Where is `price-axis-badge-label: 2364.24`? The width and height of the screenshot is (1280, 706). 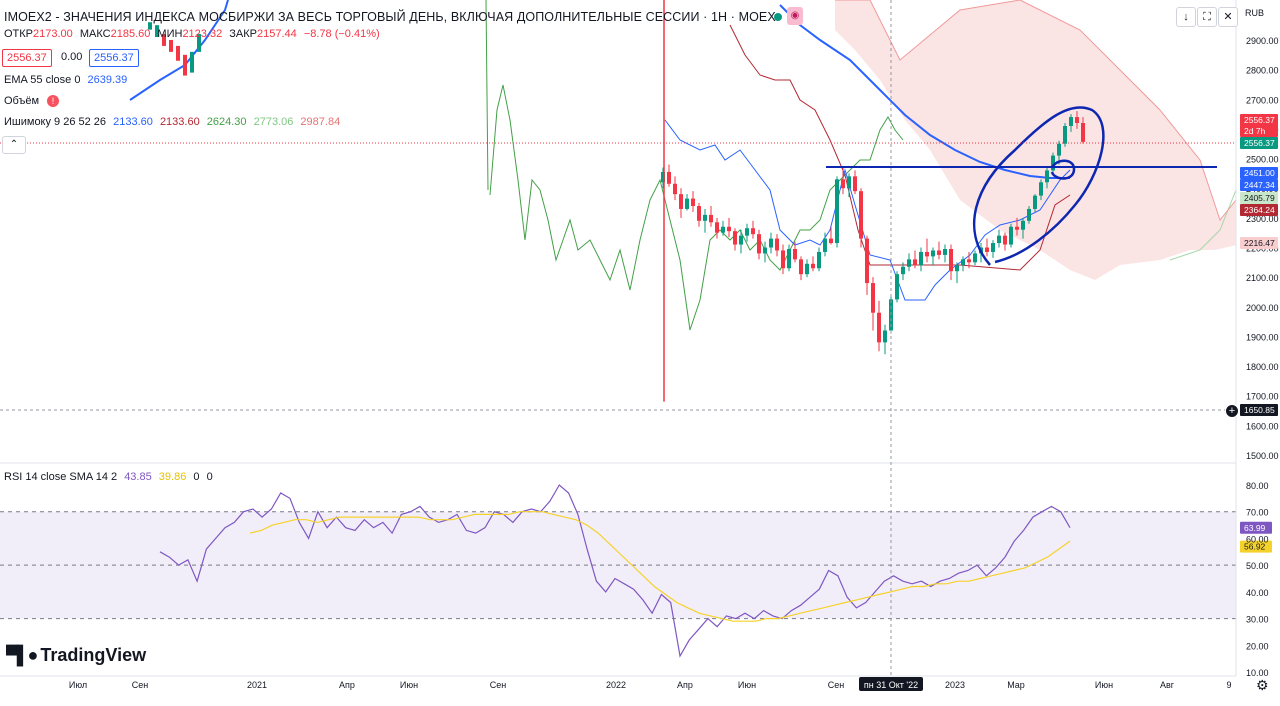 price-axis-badge-label: 2364.24 is located at coordinates (1259, 210).